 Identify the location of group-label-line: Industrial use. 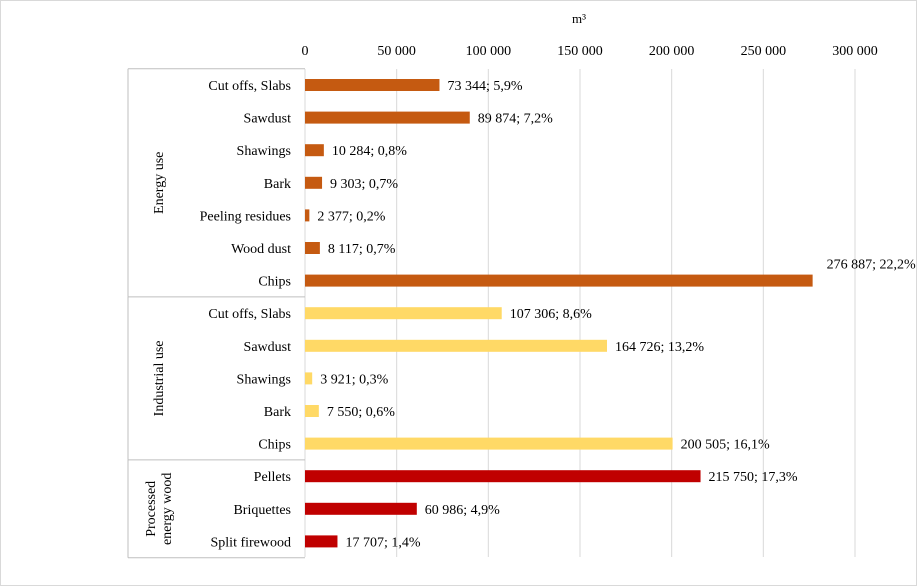
(159, 378).